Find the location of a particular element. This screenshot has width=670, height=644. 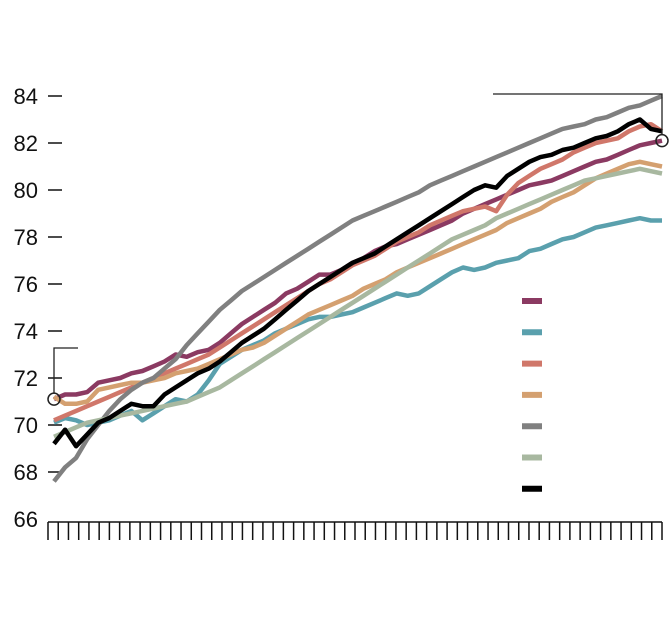

end-leader-line is located at coordinates (578, 114).